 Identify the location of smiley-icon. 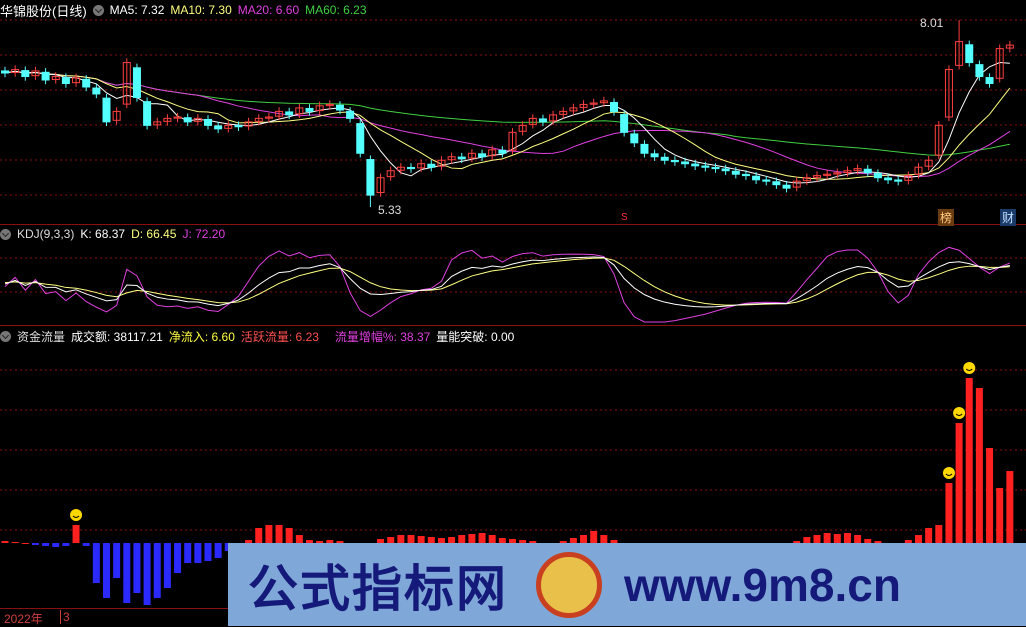
(76, 515).